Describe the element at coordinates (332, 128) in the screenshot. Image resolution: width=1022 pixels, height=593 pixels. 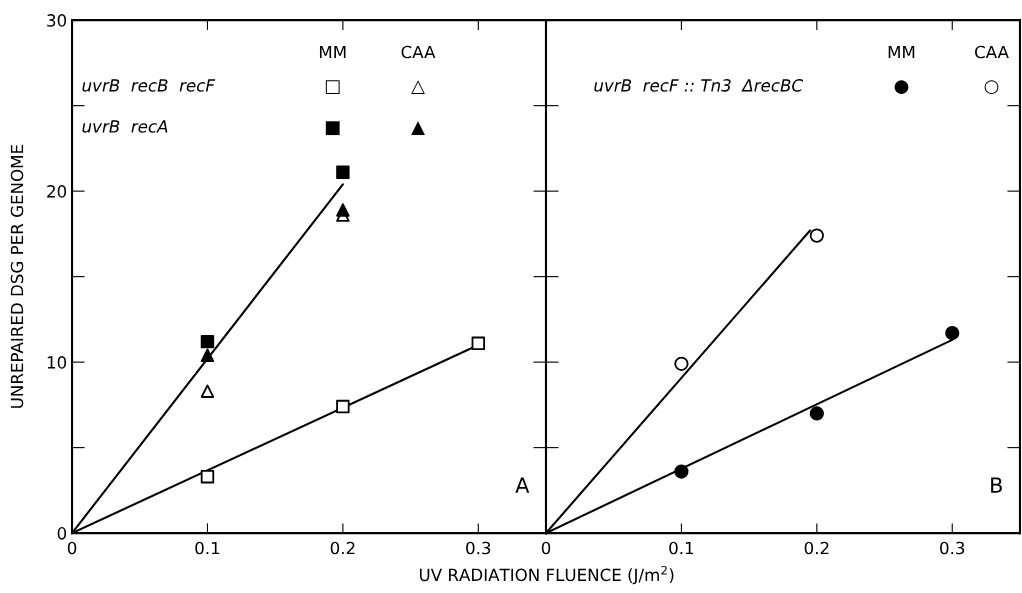
I see `annotation: ■` at that location.